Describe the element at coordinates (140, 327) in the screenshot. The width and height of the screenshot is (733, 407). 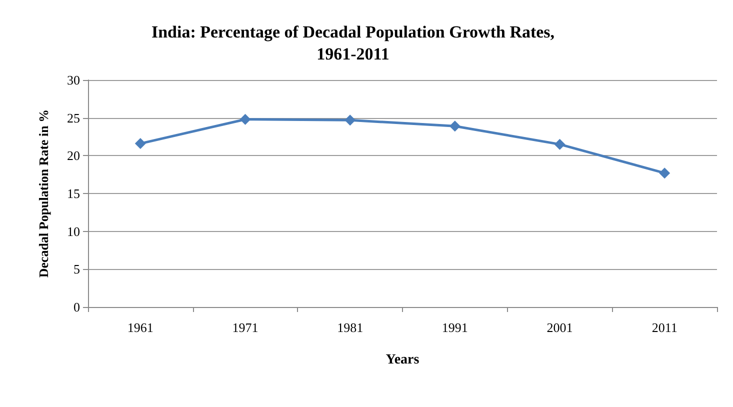
I see `x-tick-label: 1961` at that location.